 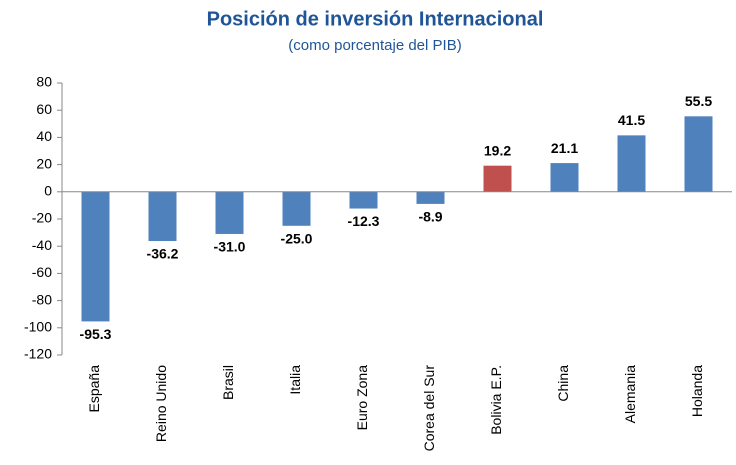 What do you see at coordinates (297, 239) in the screenshot?
I see `value-label: -25.0` at bounding box center [297, 239].